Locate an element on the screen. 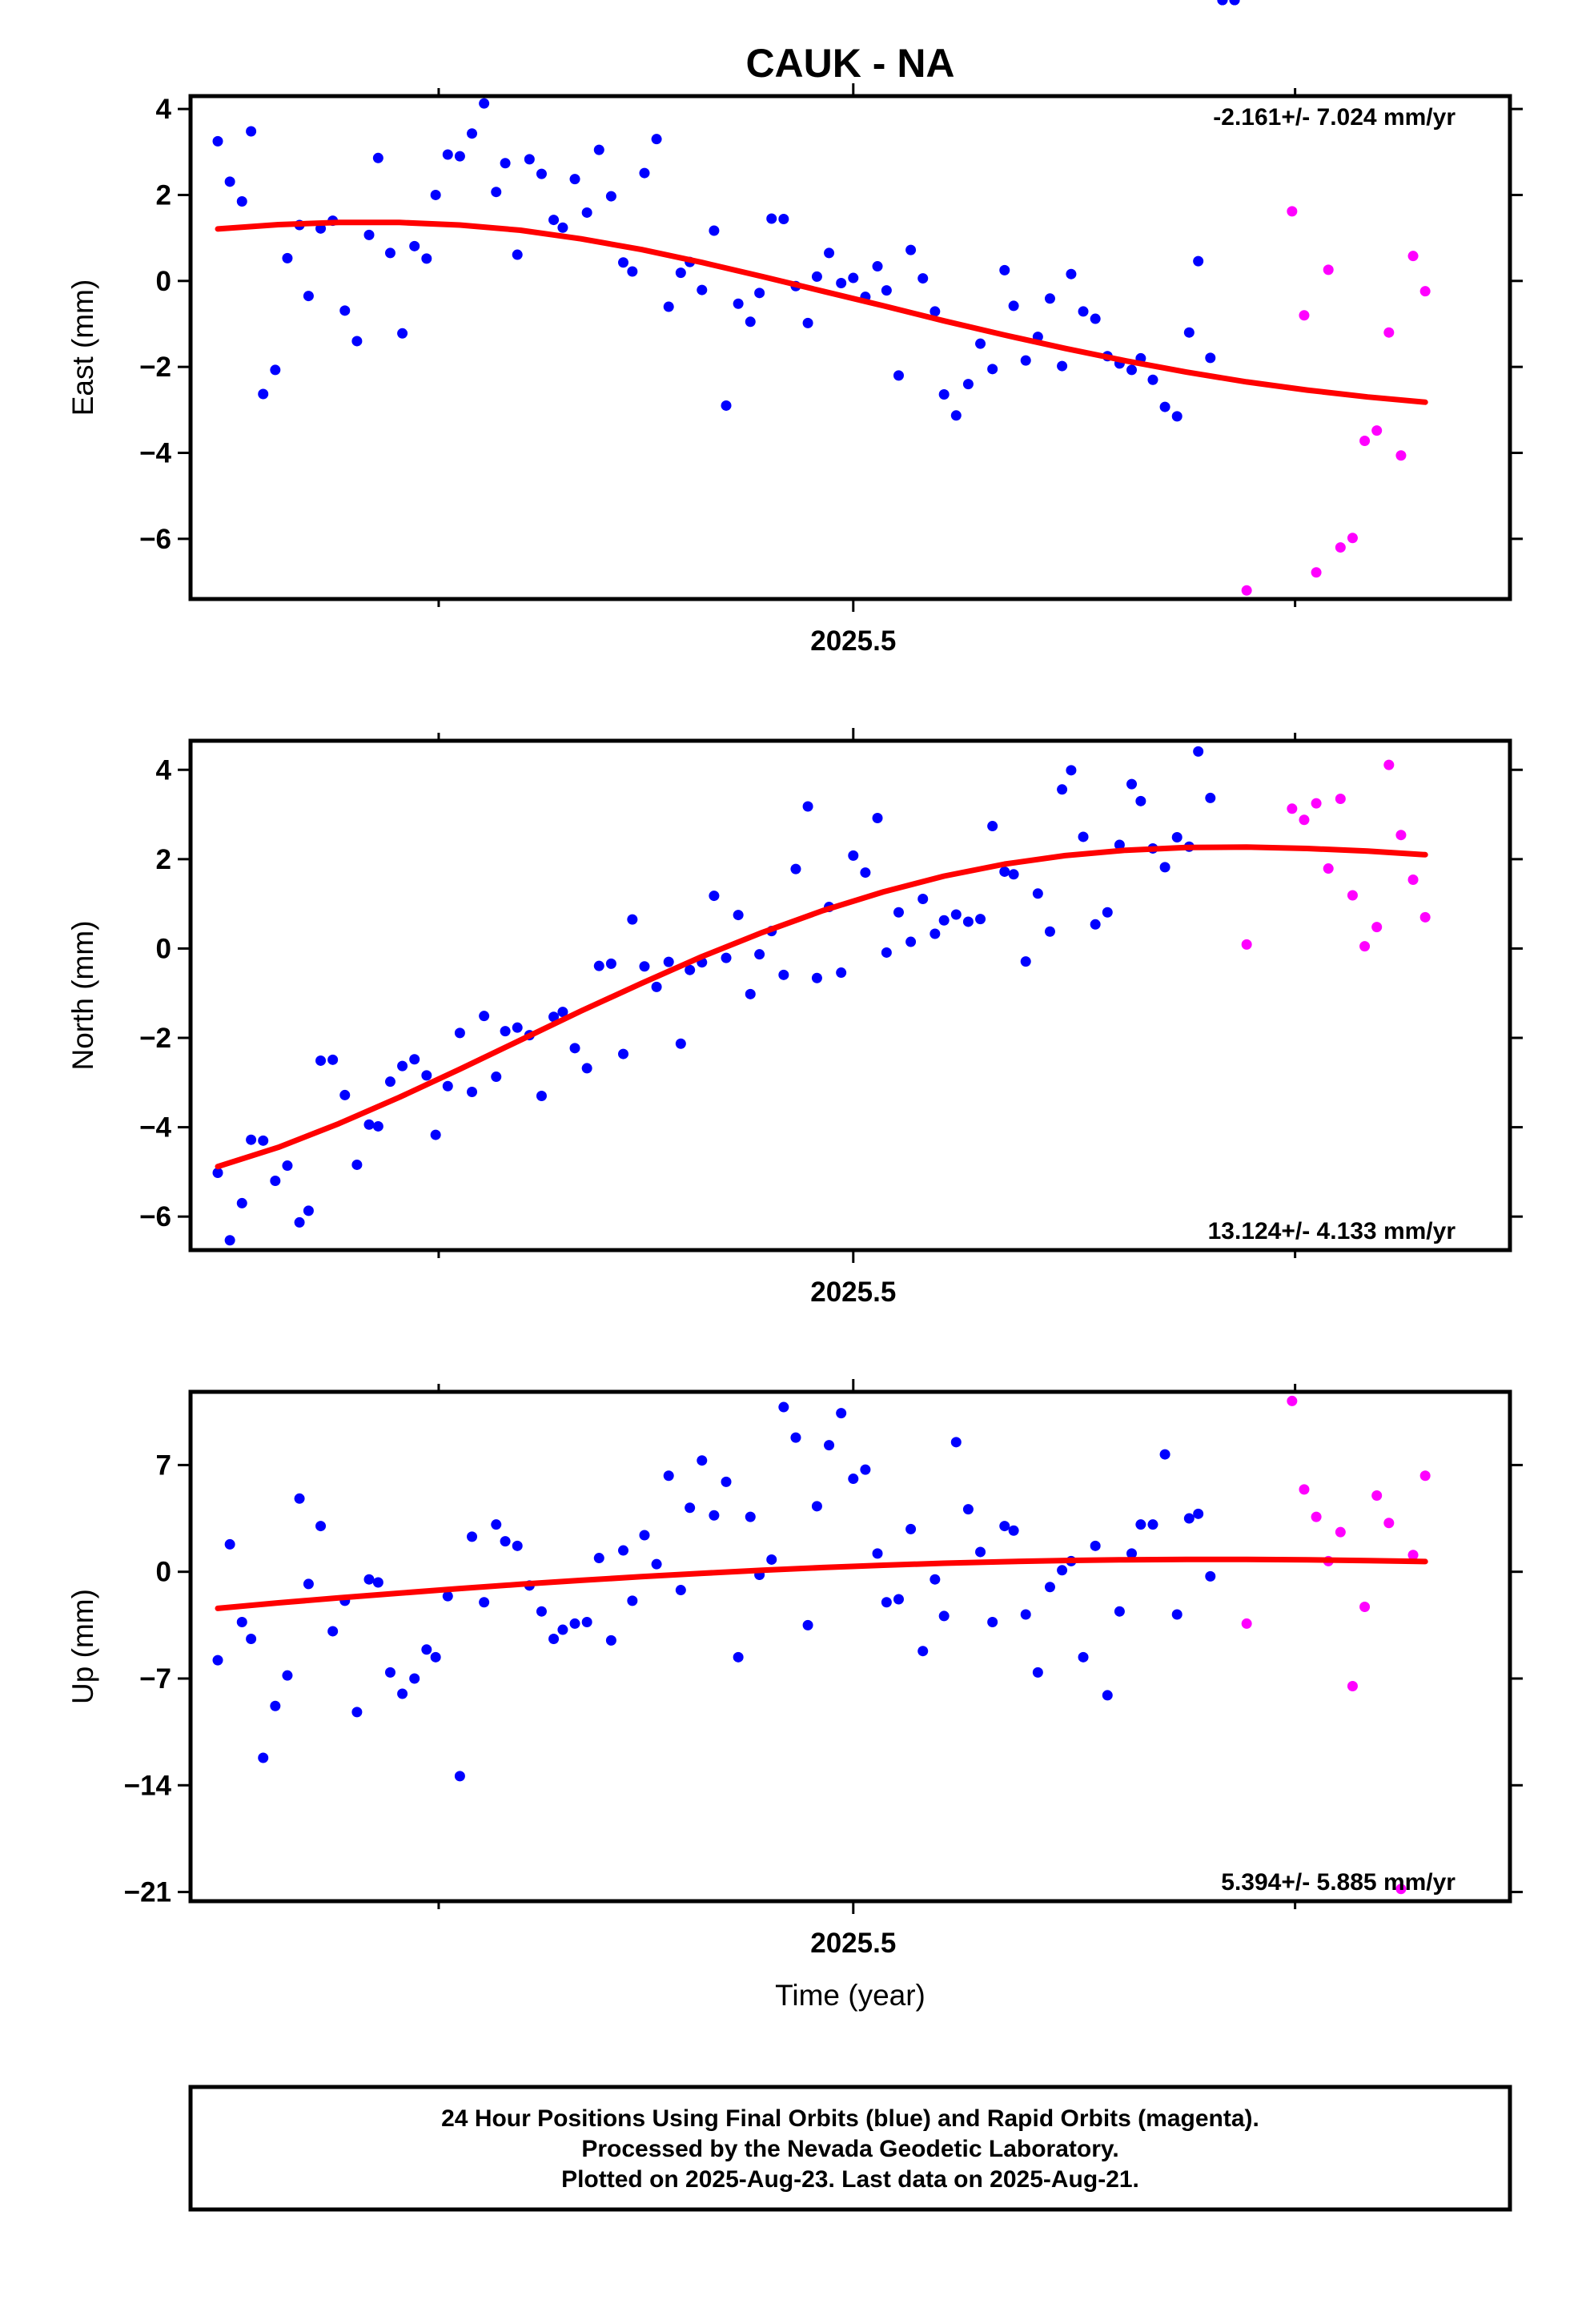 Image resolution: width=1582 pixels, height=2324 pixels. up-ytick-label: −21 is located at coordinates (147, 1892).